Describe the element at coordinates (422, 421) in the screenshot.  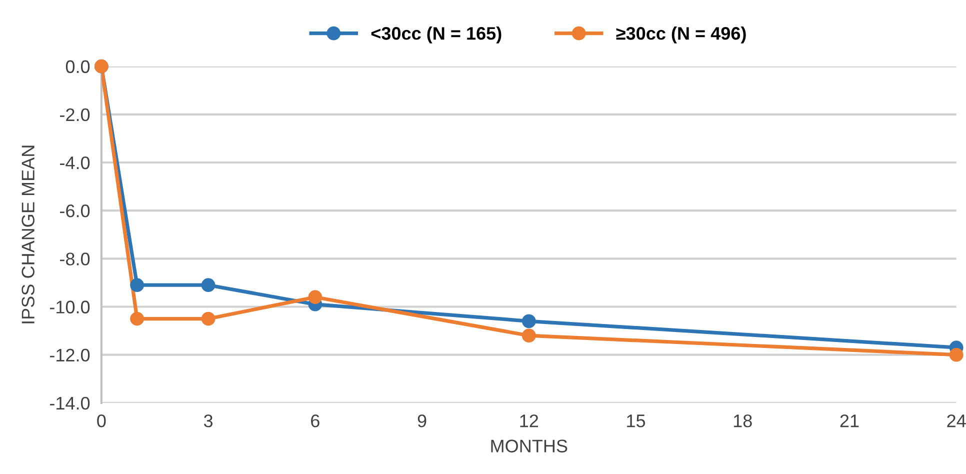
I see `x-tick-label: 9` at that location.